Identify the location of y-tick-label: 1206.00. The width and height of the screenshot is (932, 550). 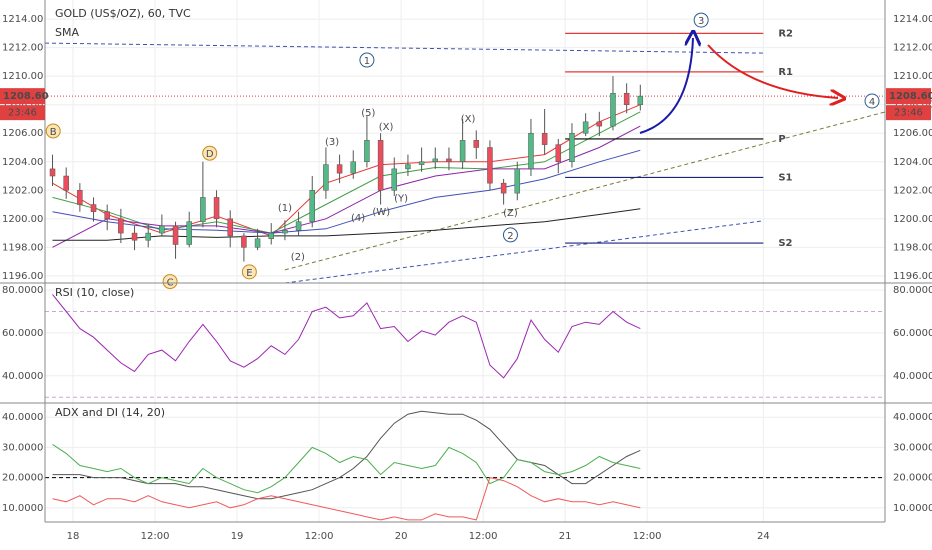
(22, 133).